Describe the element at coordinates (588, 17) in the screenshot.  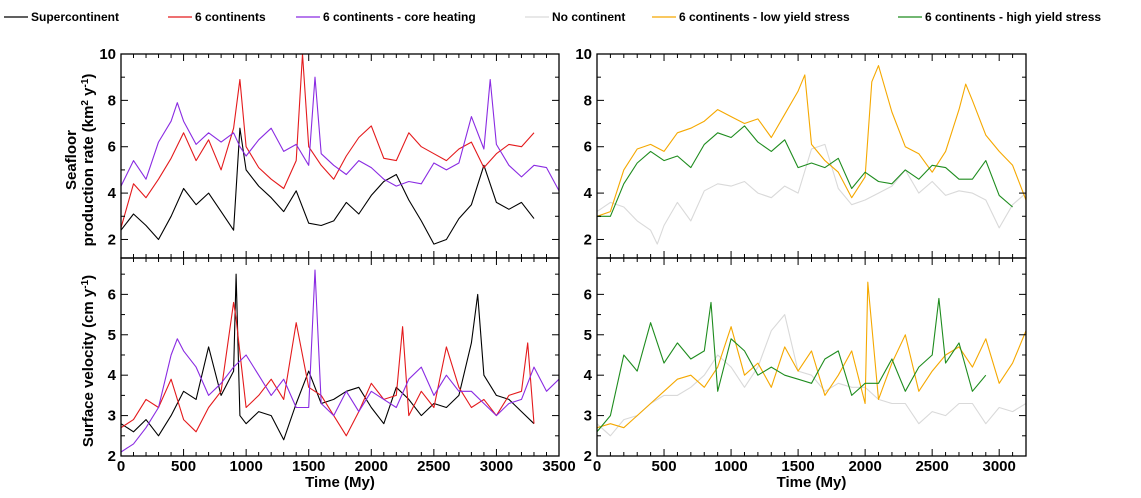
I see `legend-label: No continent` at that location.